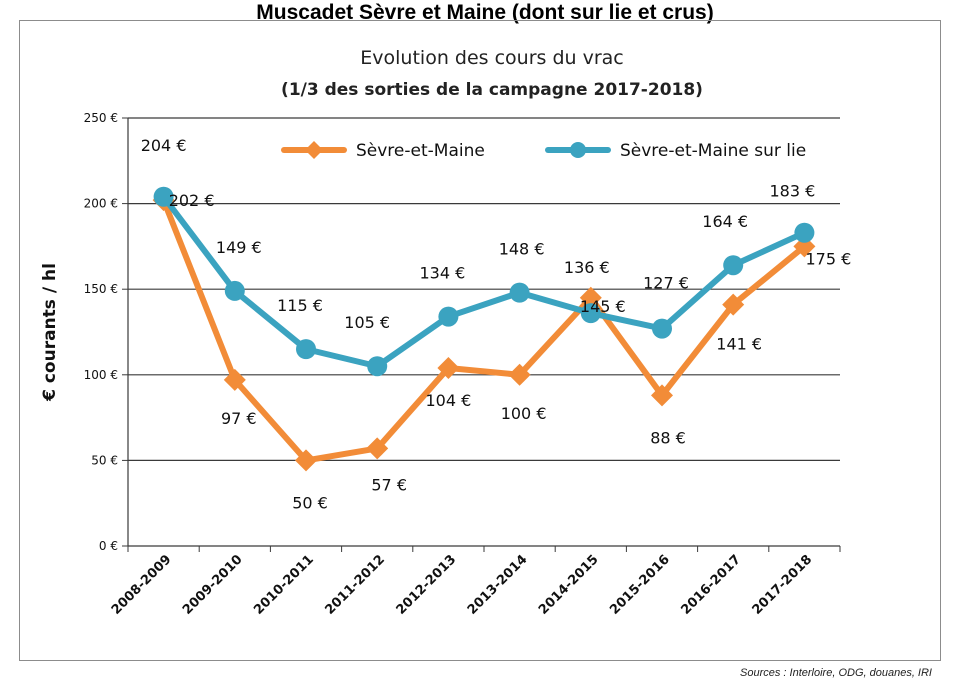  Describe the element at coordinates (640, 585) in the screenshot. I see `x-tick-label: 2015-2016` at that location.